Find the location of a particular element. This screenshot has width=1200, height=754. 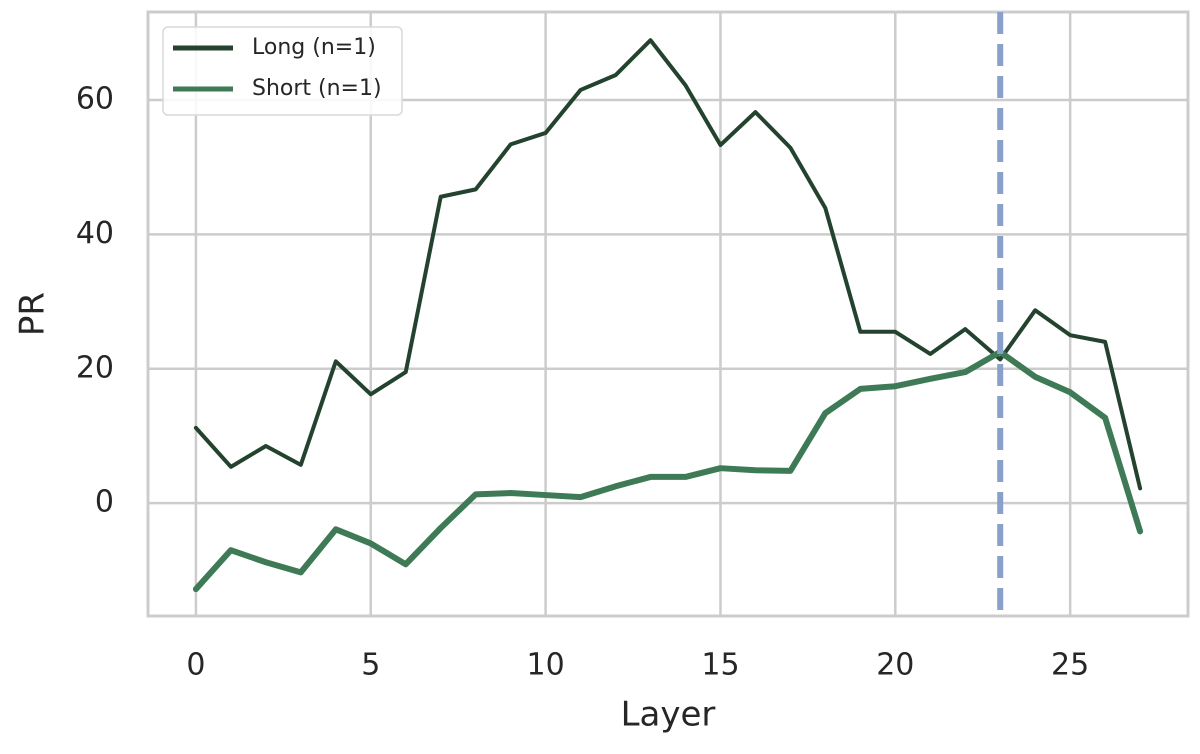

x-tick-label: 10 is located at coordinates (546, 665).